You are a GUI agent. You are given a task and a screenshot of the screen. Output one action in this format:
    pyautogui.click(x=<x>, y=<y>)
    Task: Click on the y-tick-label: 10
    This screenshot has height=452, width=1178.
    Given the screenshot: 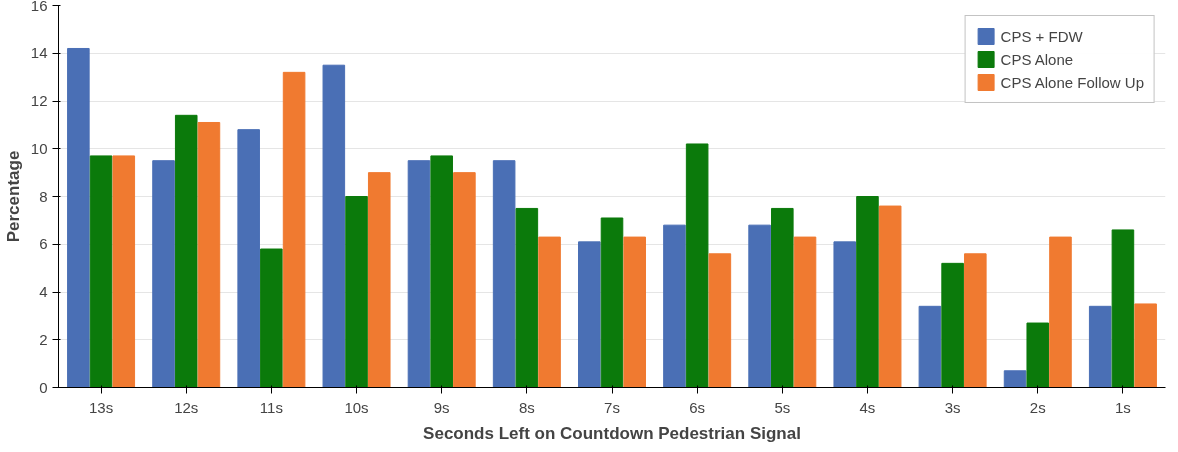 What is the action you would take?
    pyautogui.click(x=39, y=148)
    